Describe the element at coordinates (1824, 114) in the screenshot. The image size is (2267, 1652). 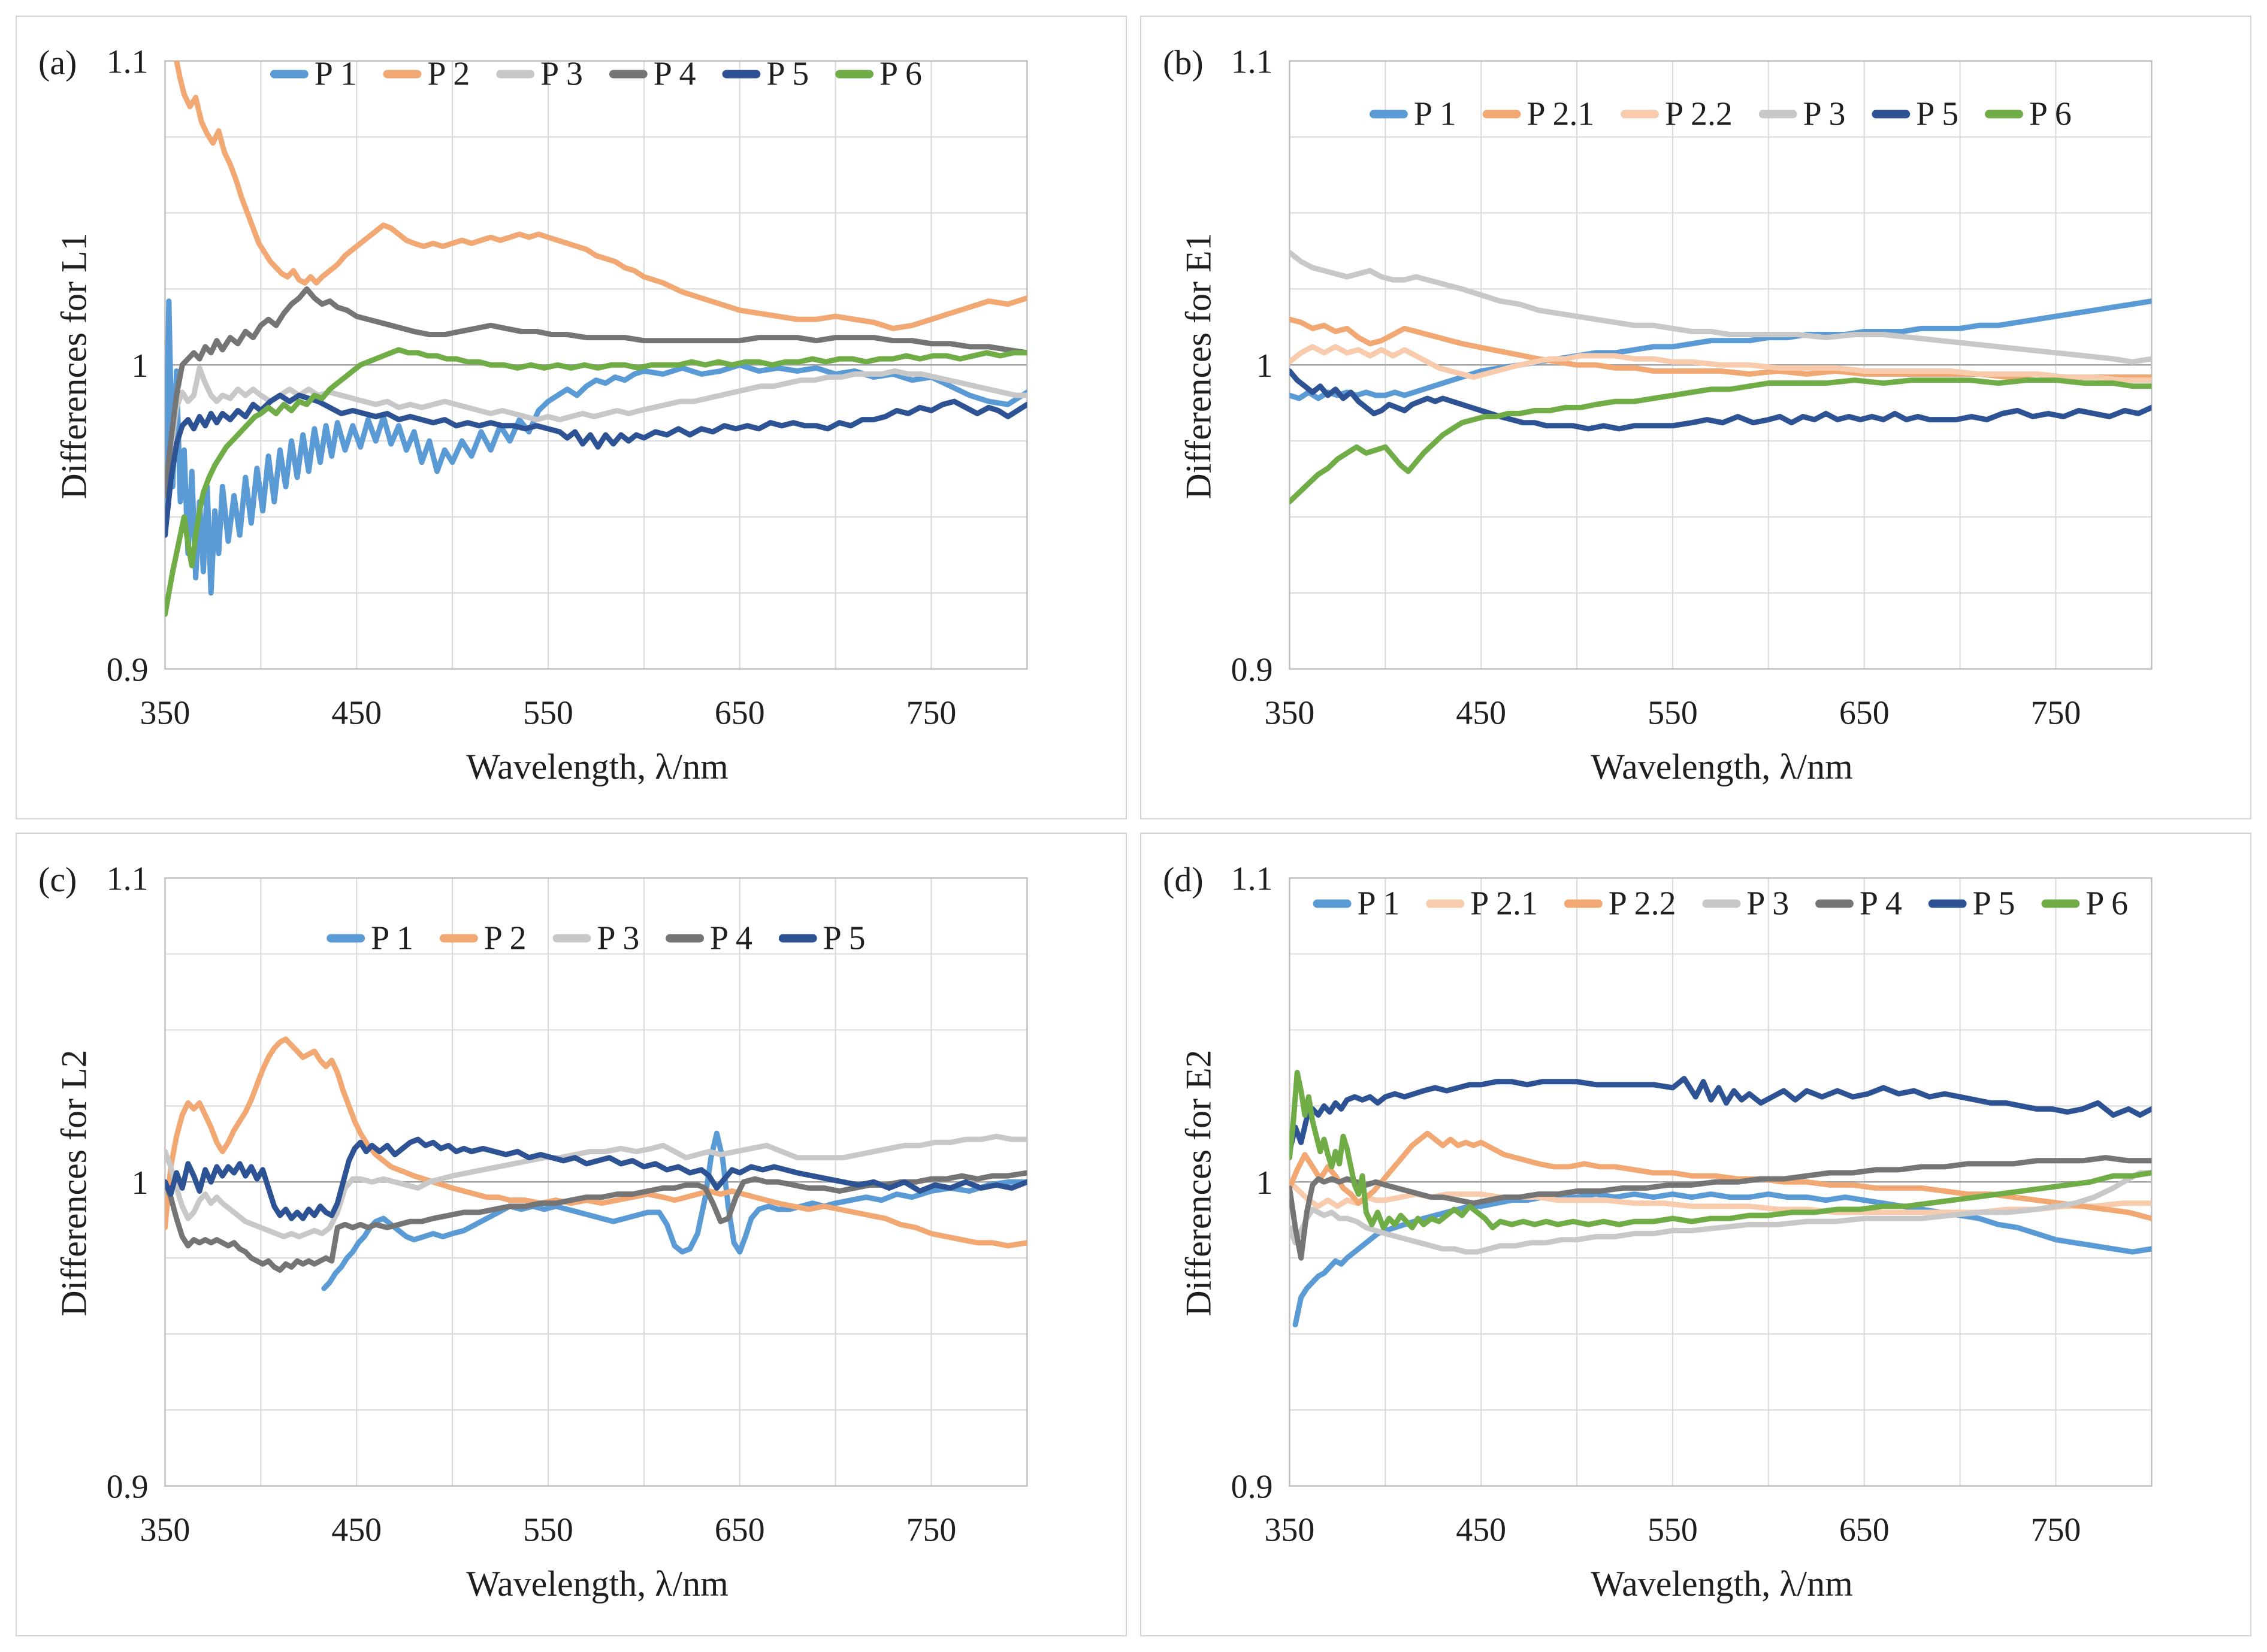
I see `legend-label: P 3` at that location.